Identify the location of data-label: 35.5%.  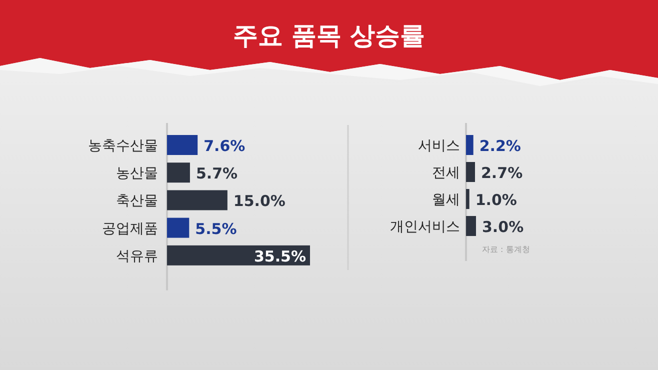
(280, 256).